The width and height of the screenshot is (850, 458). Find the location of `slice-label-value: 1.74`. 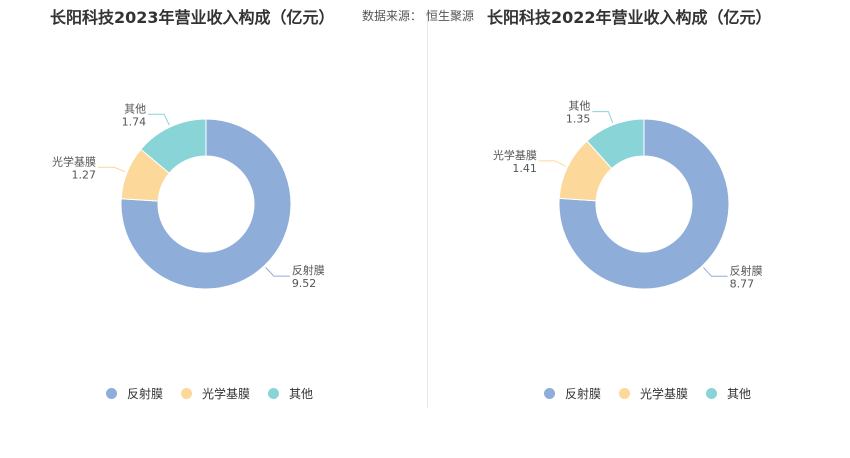

slice-label-value: 1.74 is located at coordinates (134, 121).